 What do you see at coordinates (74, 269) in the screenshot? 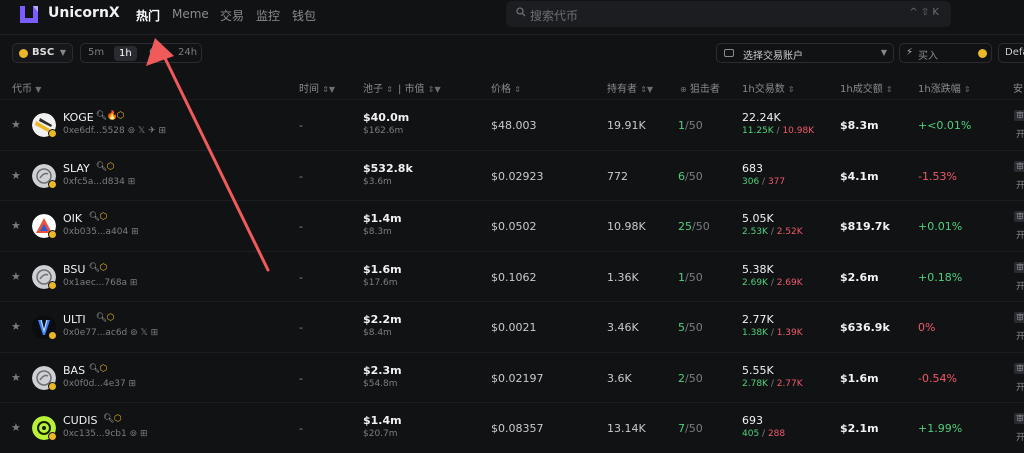
I see `token-symbol: BSU` at bounding box center [74, 269].